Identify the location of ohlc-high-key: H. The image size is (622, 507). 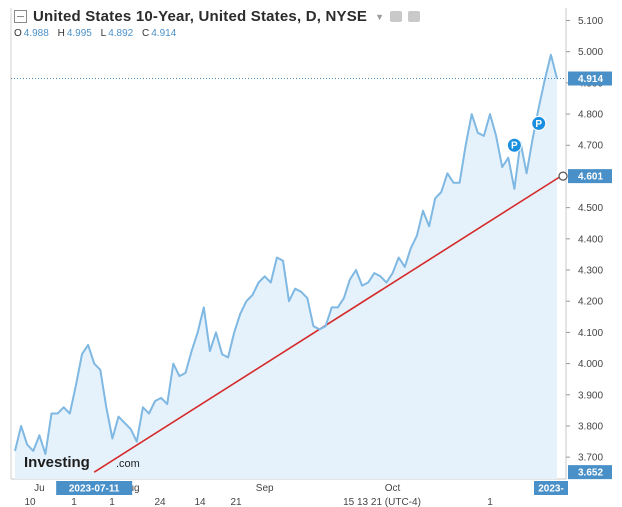
(61, 33).